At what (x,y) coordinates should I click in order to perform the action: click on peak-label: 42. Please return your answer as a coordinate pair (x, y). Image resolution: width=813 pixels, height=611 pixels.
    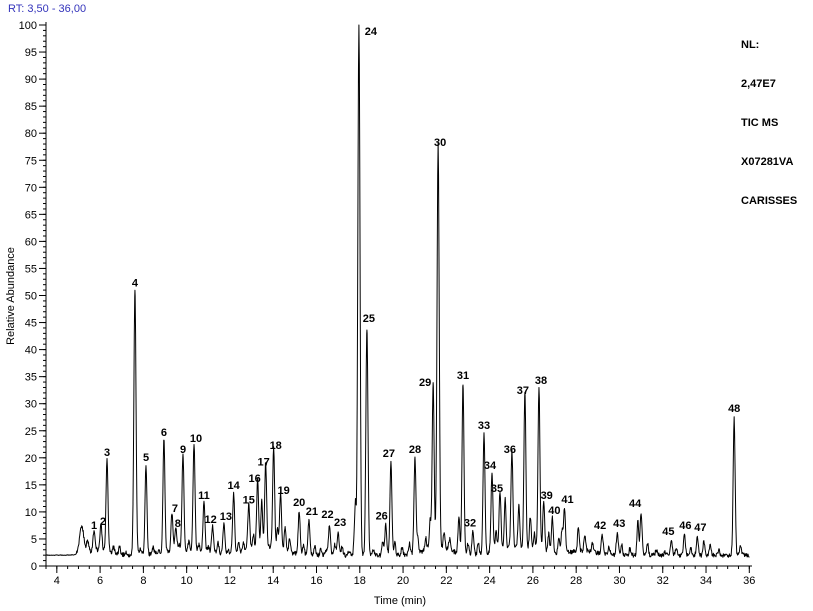
    Looking at the image, I should click on (600, 526).